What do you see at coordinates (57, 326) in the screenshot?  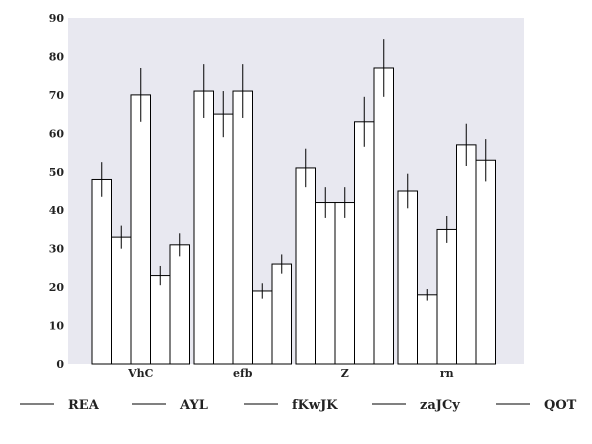 I see `y-tick-label: 10` at bounding box center [57, 326].